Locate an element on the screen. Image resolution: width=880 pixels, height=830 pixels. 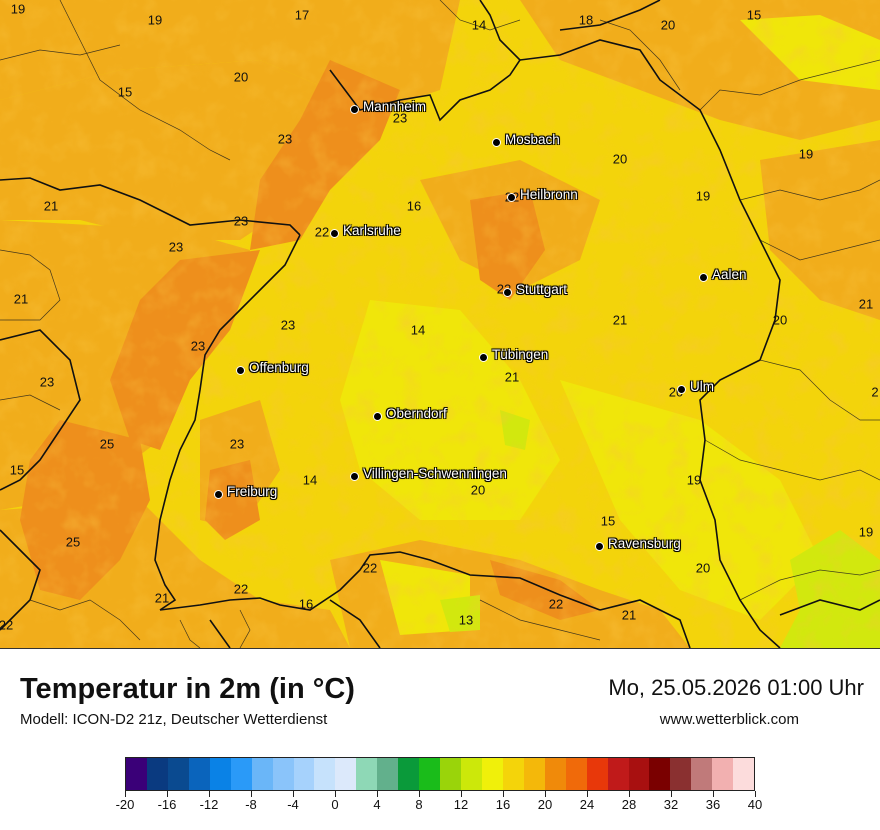
scale-tick-label: 28 is located at coordinates (629, 804).